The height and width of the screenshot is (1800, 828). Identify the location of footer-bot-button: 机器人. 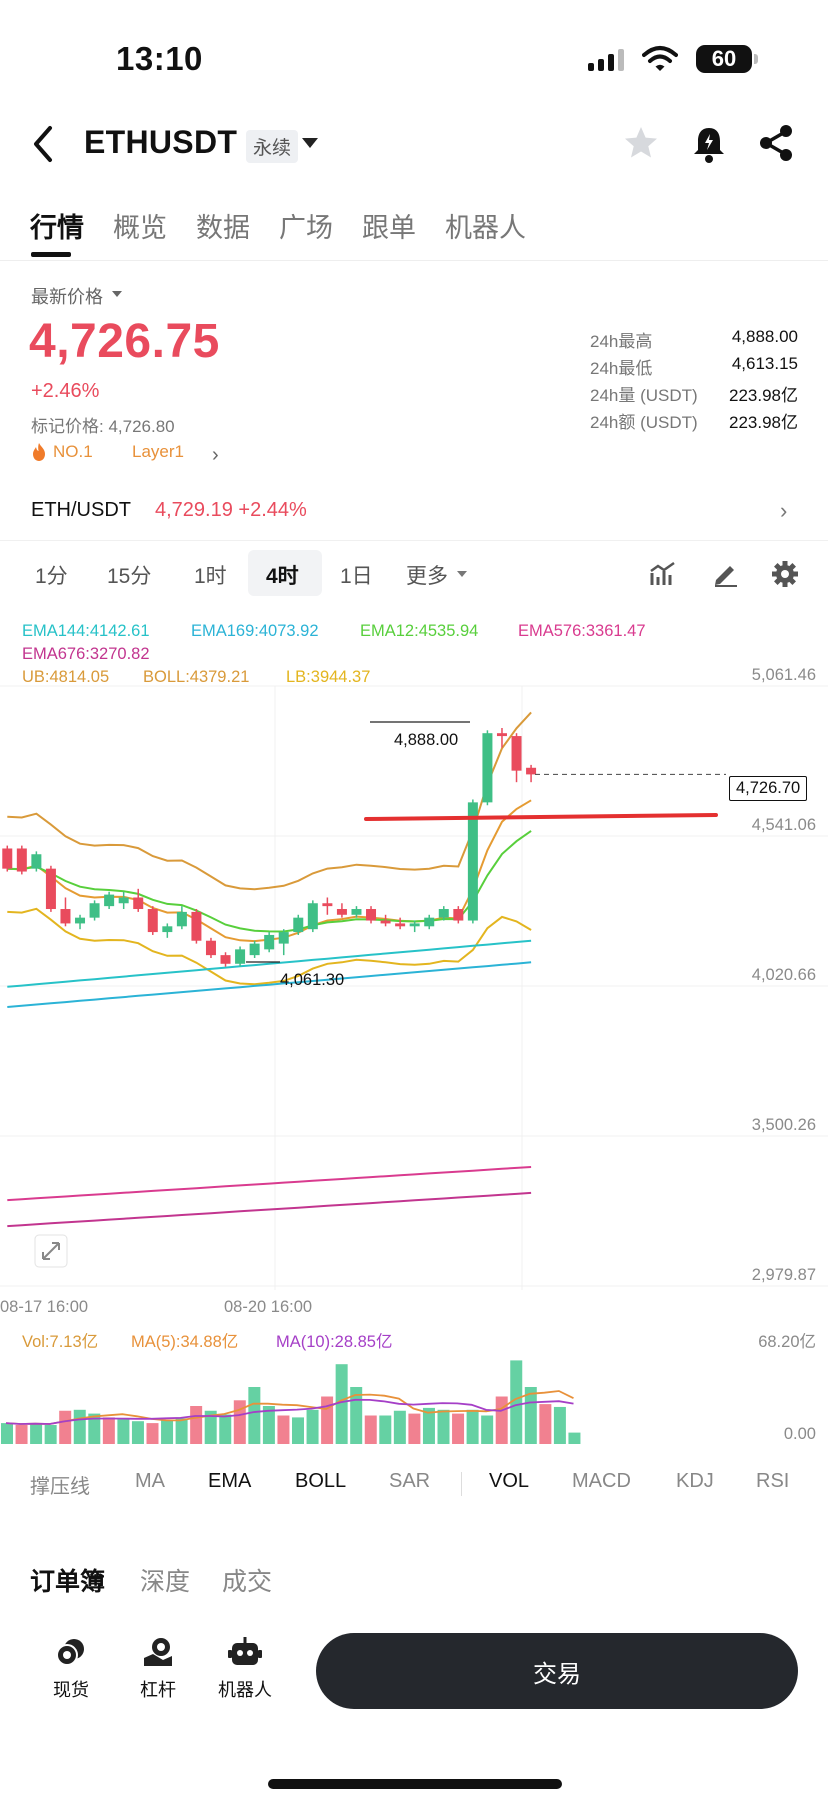
(245, 1669).